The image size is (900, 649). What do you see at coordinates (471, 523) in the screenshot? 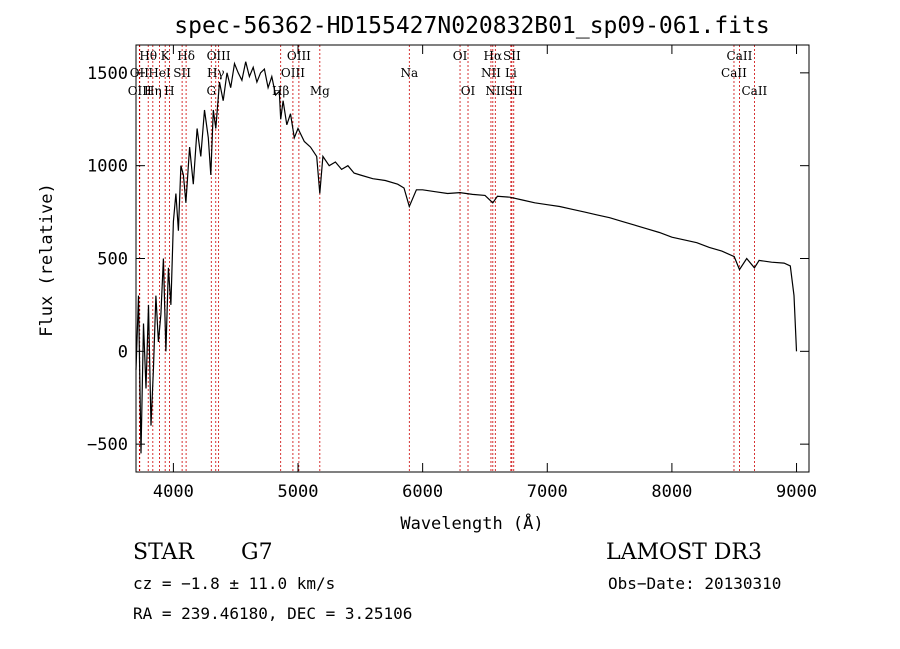
I see `x-axis-label: Wavelength (Å)` at bounding box center [471, 523].